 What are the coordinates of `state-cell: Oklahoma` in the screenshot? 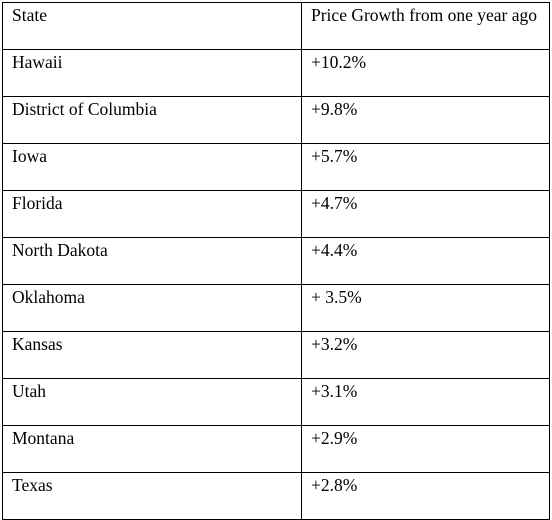 It's located at (152, 308).